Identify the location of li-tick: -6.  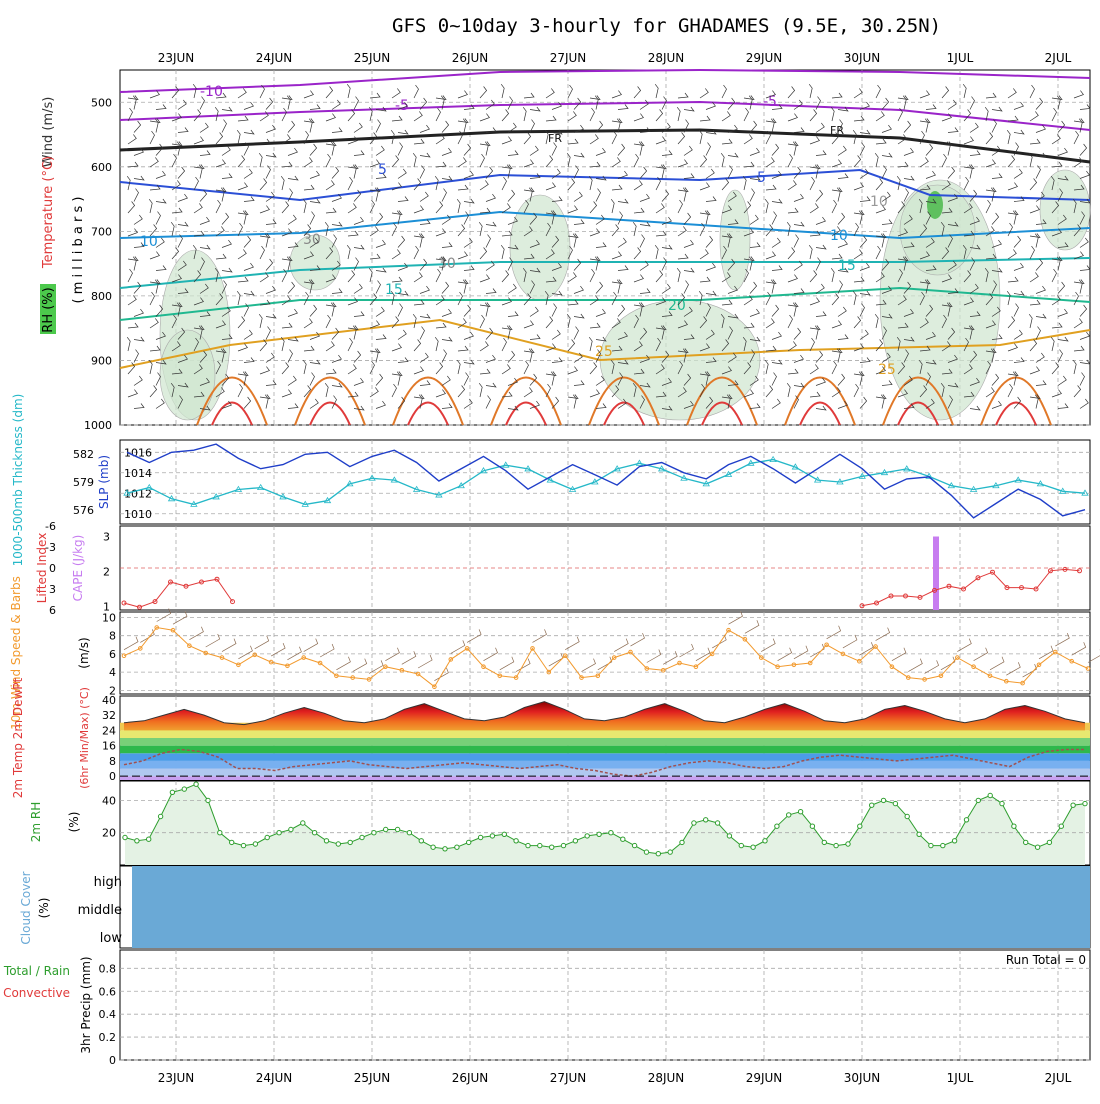
(50, 526).